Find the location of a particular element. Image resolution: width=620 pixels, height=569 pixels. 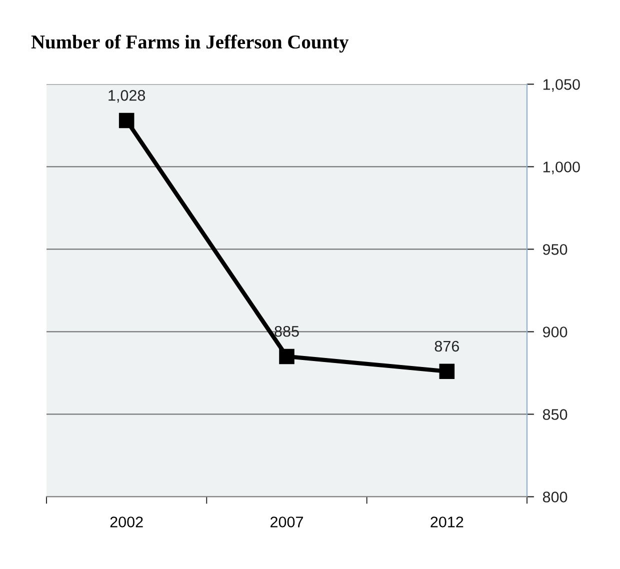

chart-title: Number of Farms in Jefferson County is located at coordinates (190, 43).